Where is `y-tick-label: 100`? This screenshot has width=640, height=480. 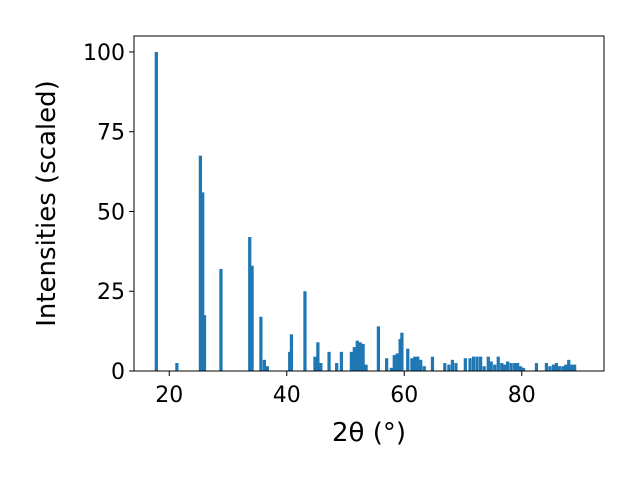 y-tick-label: 100 is located at coordinates (104, 53).